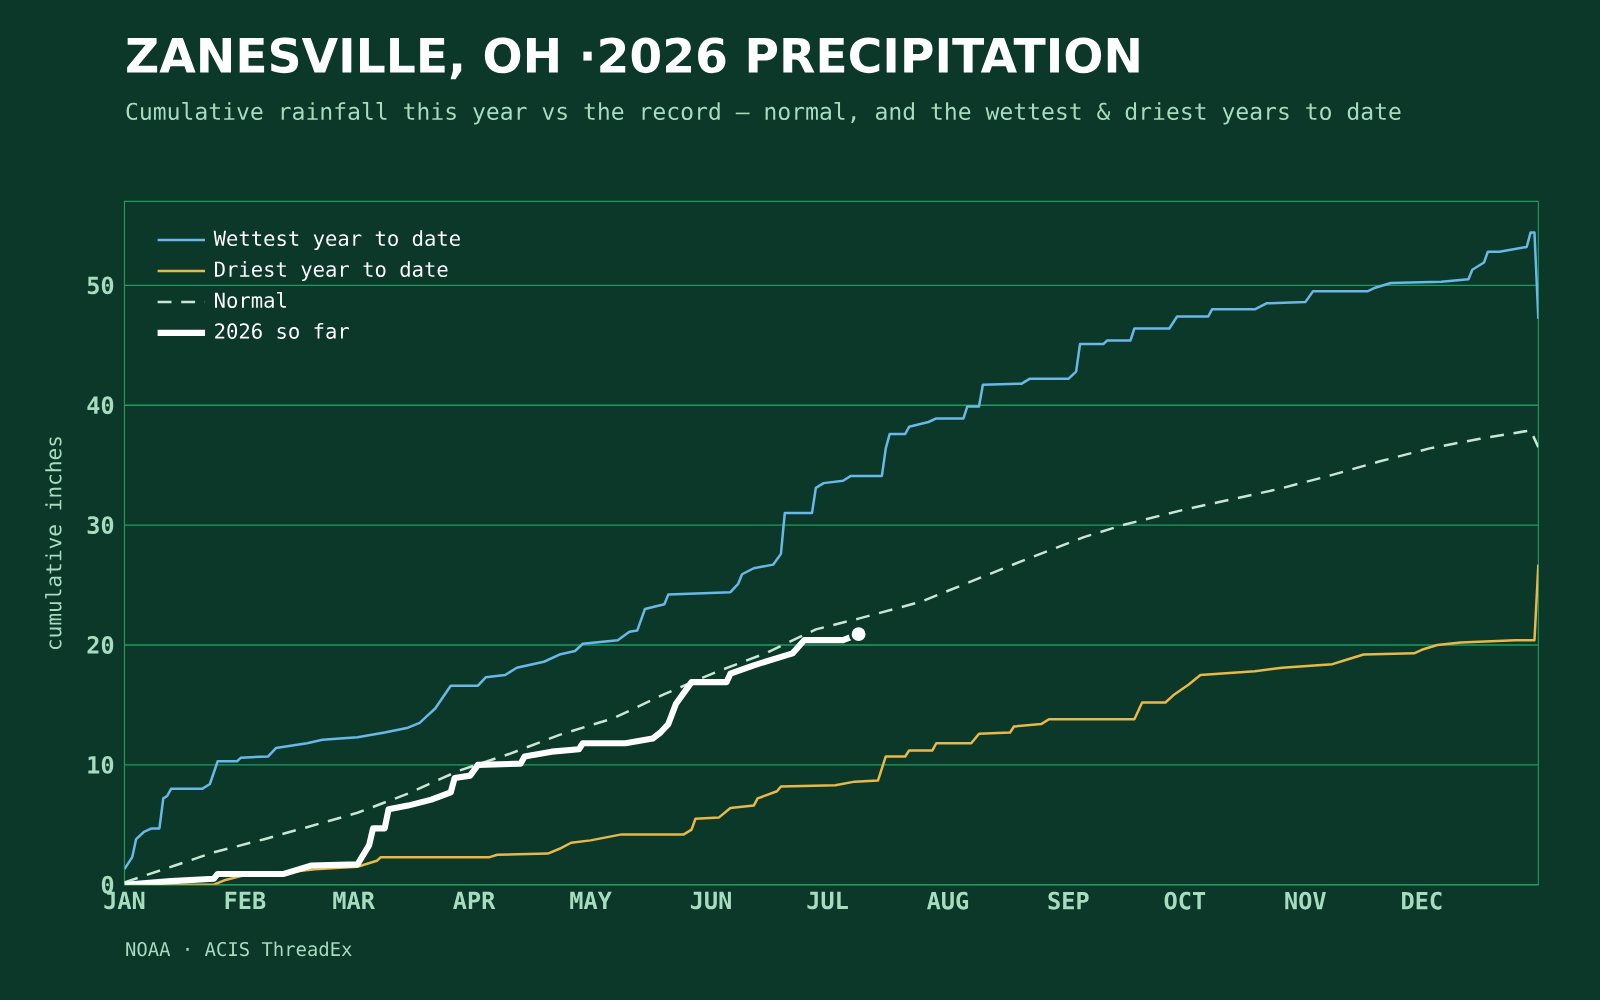 The width and height of the screenshot is (1600, 1000). What do you see at coordinates (710, 900) in the screenshot?
I see `x-tick-label: JUN` at bounding box center [710, 900].